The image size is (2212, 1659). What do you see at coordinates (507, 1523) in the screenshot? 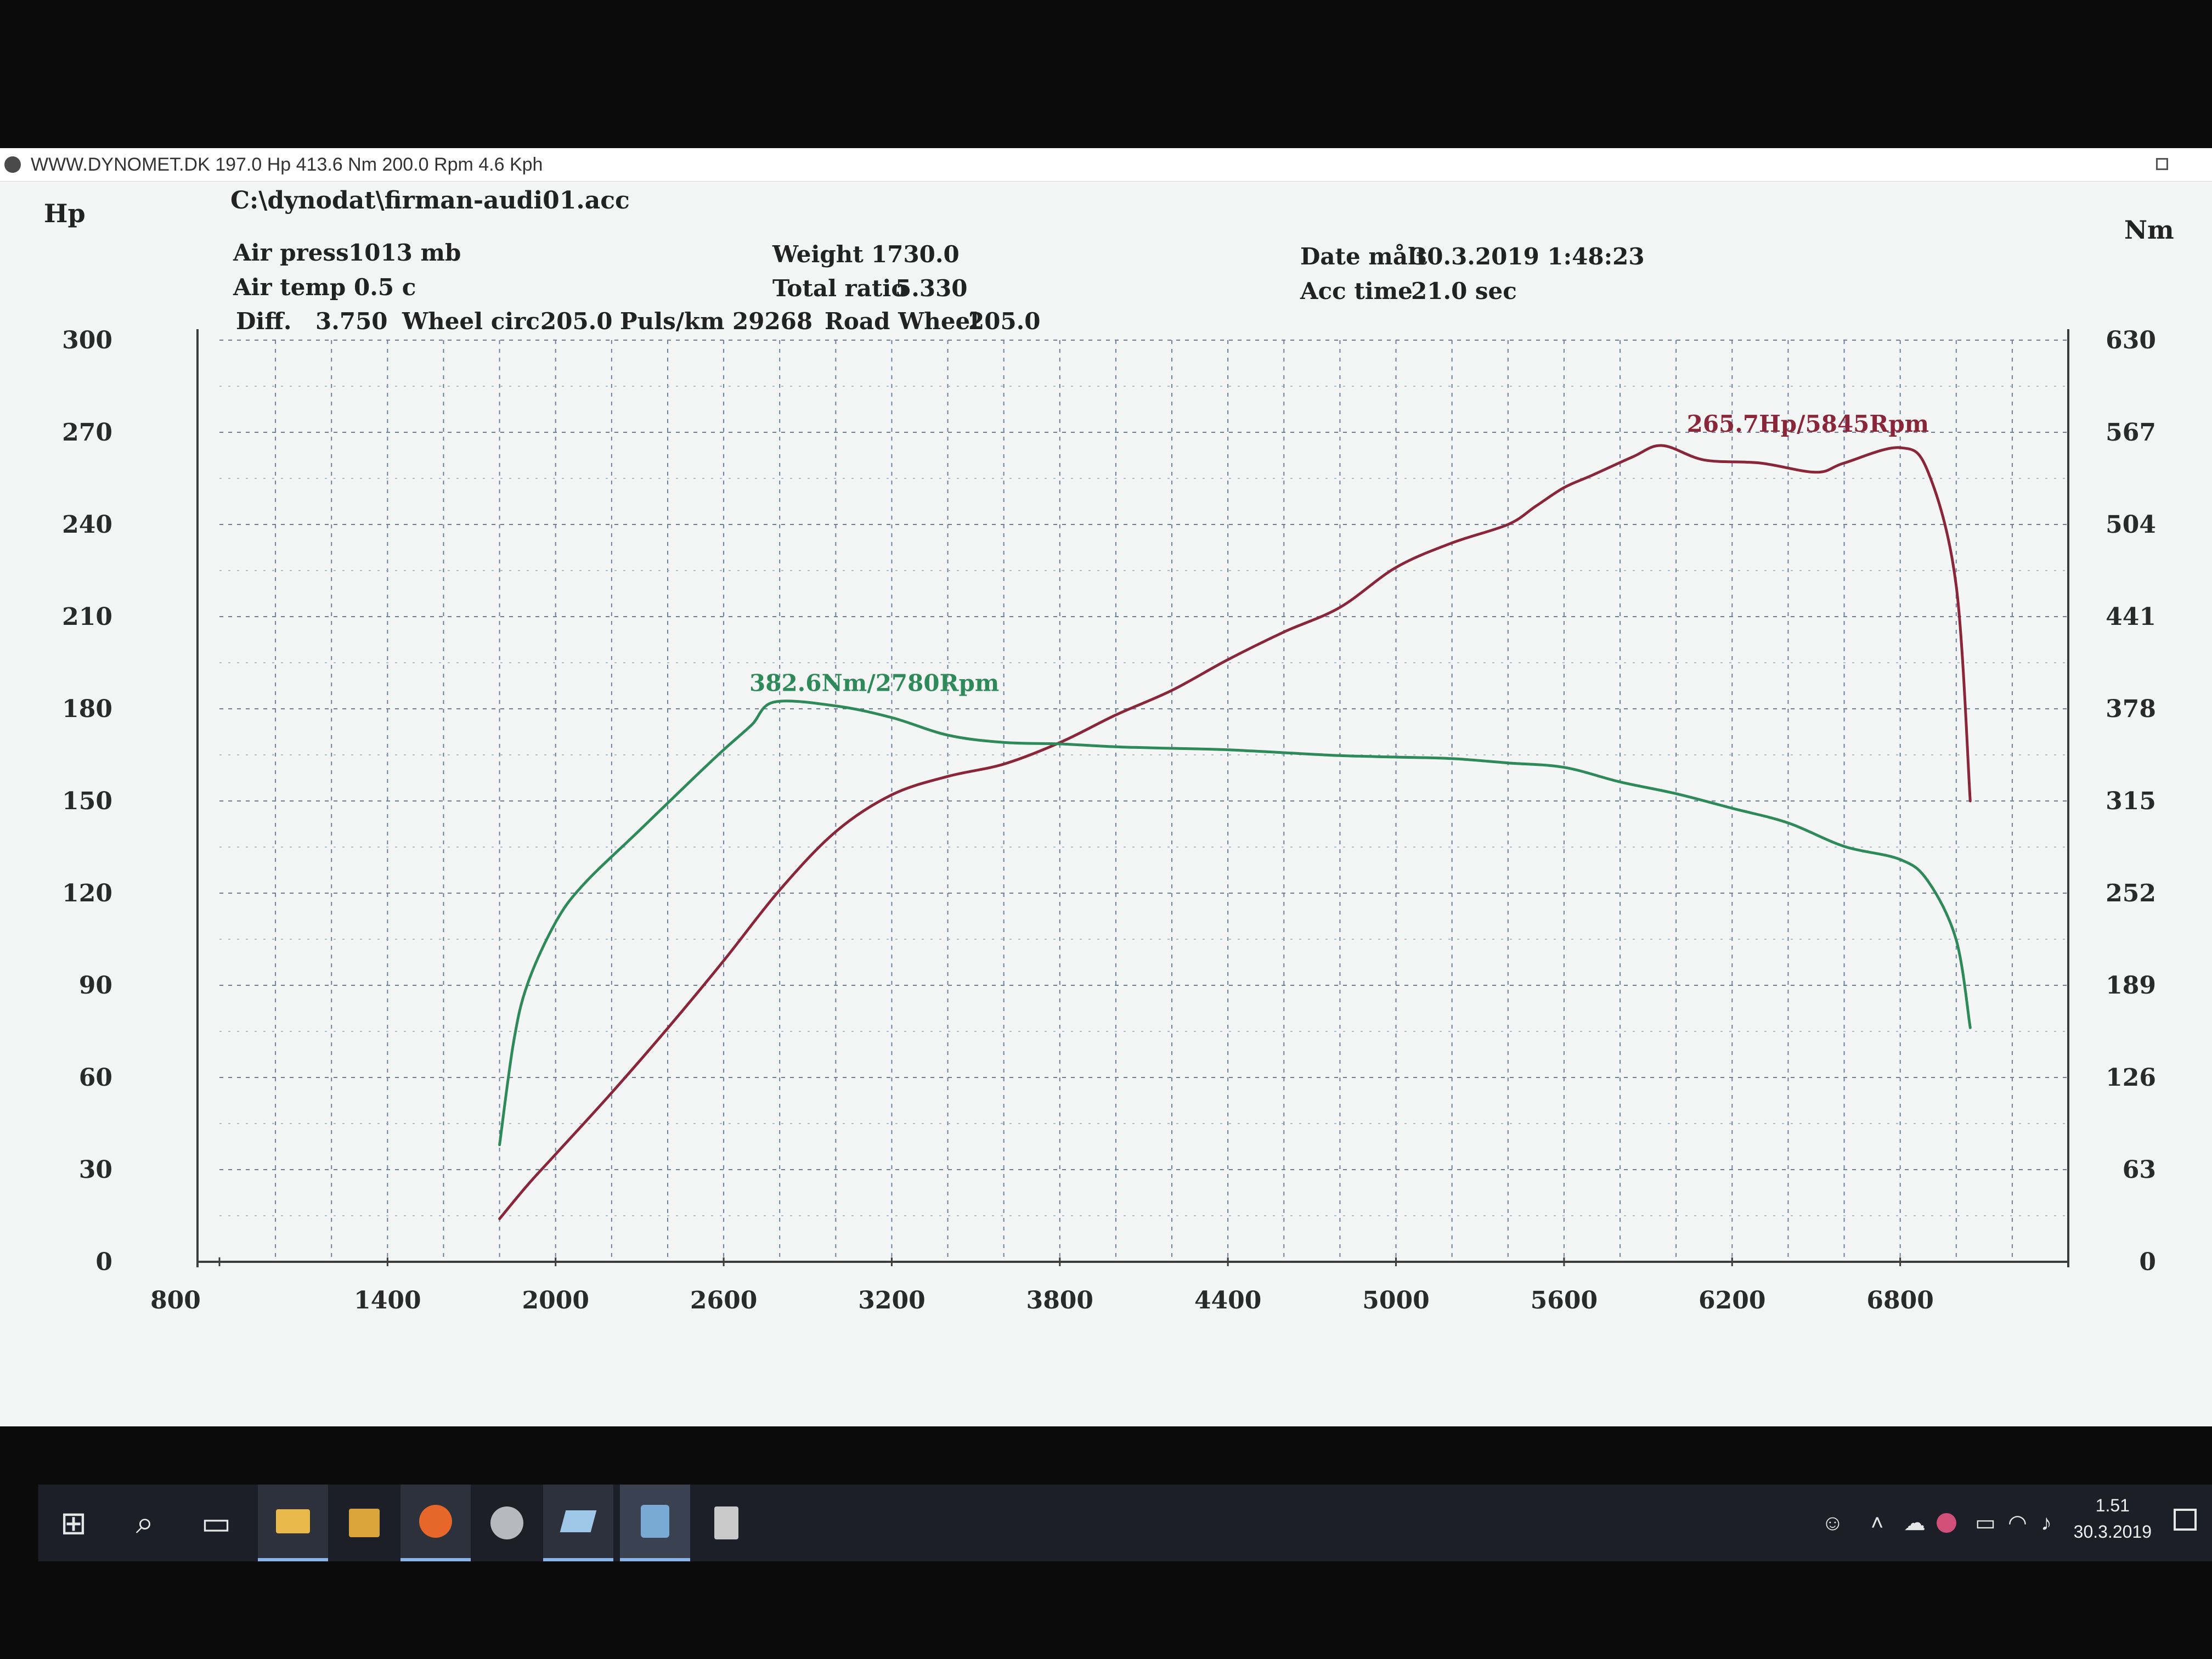
I see `app-icon-round` at bounding box center [507, 1523].